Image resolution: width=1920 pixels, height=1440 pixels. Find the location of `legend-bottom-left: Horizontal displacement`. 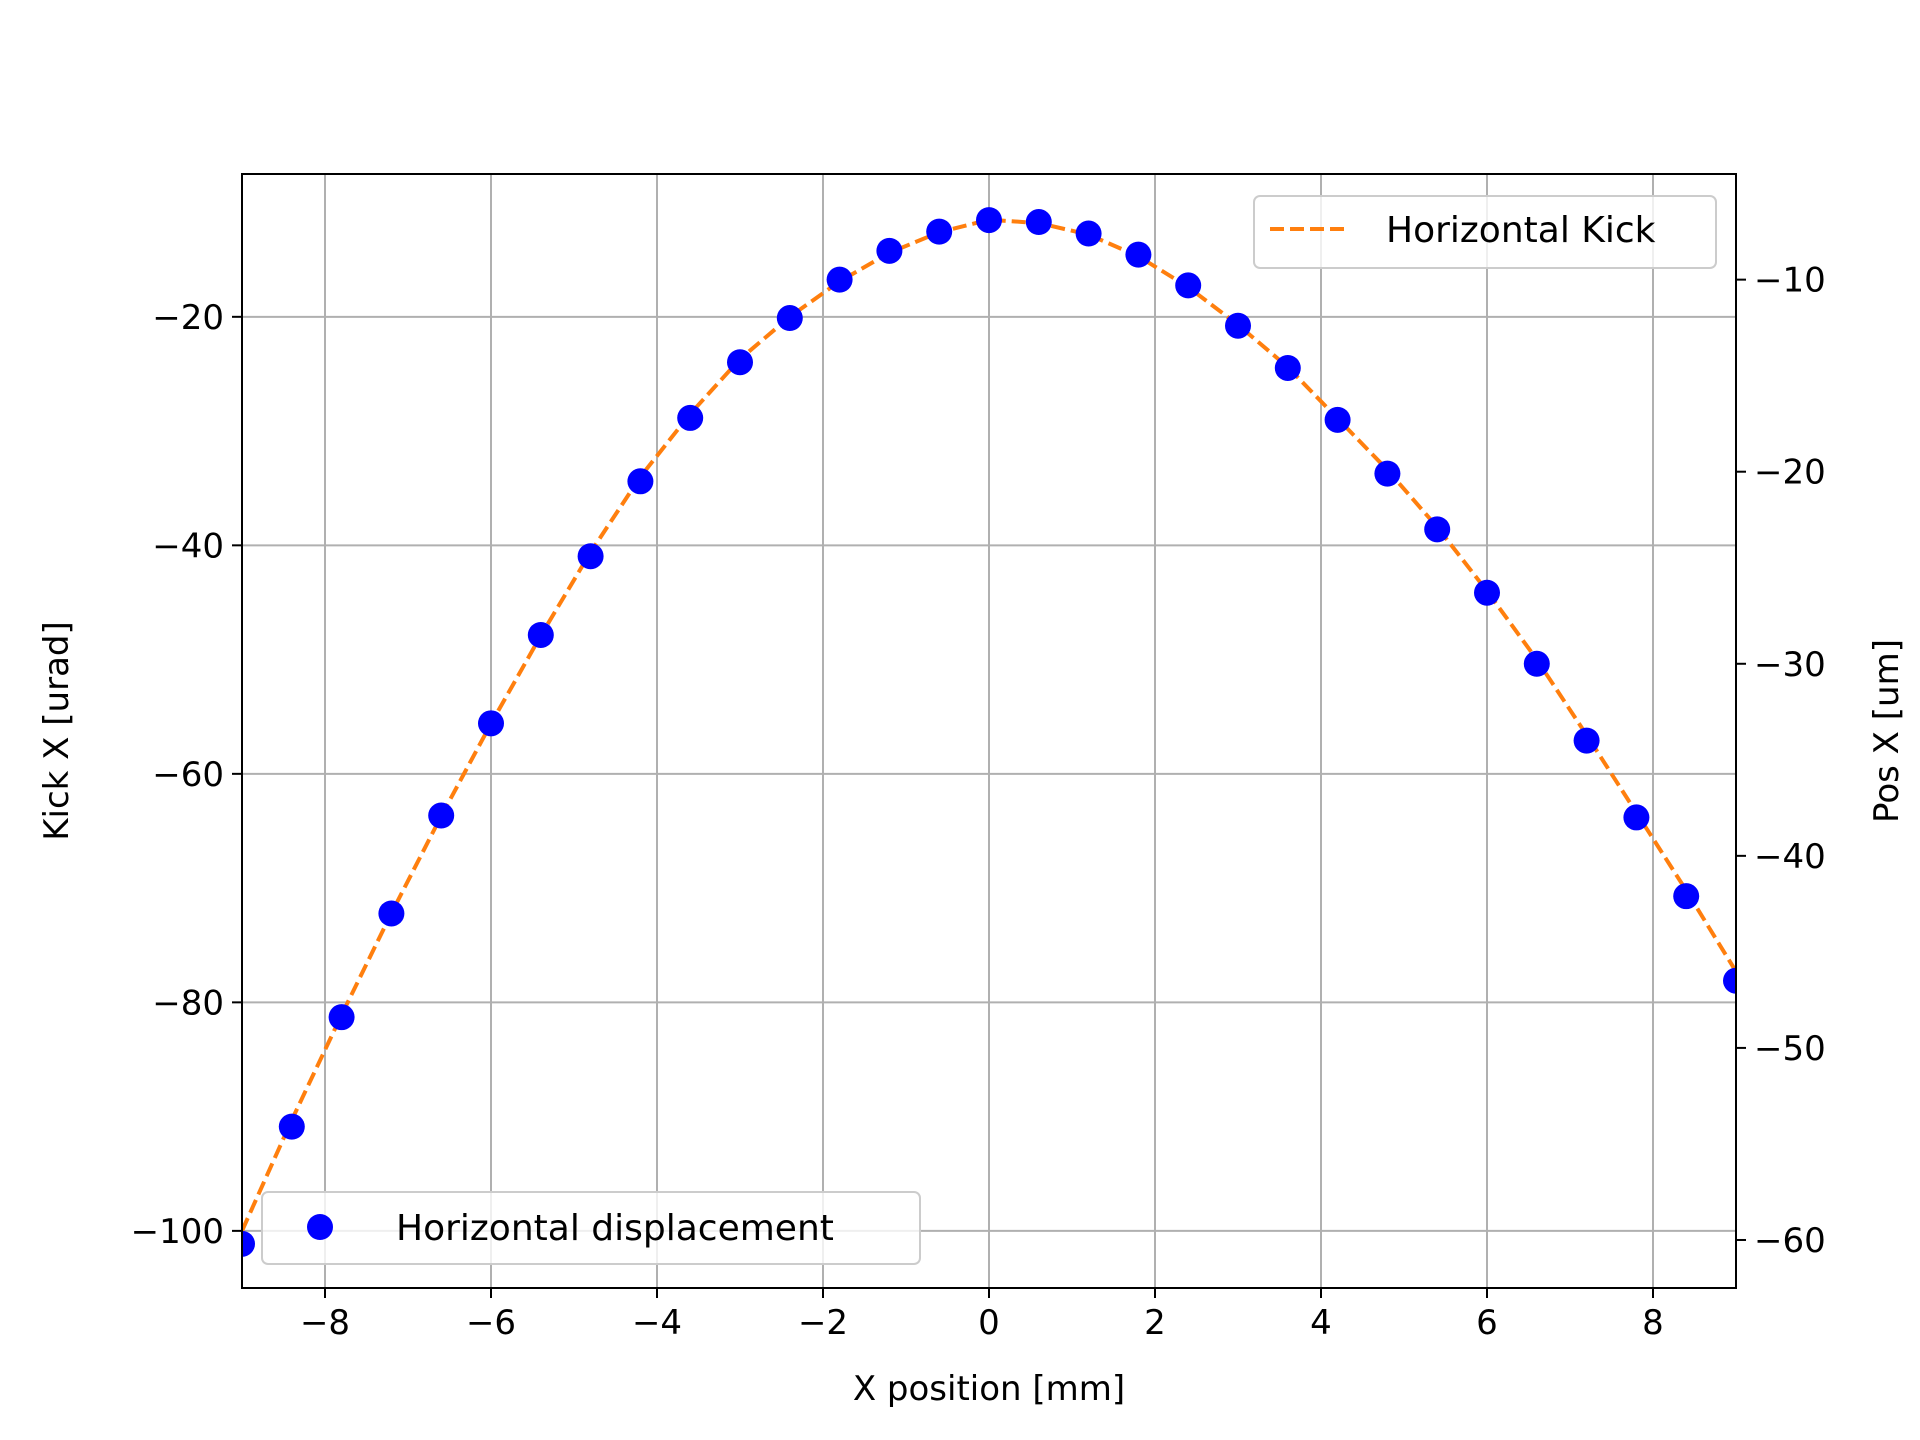

legend-bottom-left: Horizontal displacement is located at coordinates (591, 1228).